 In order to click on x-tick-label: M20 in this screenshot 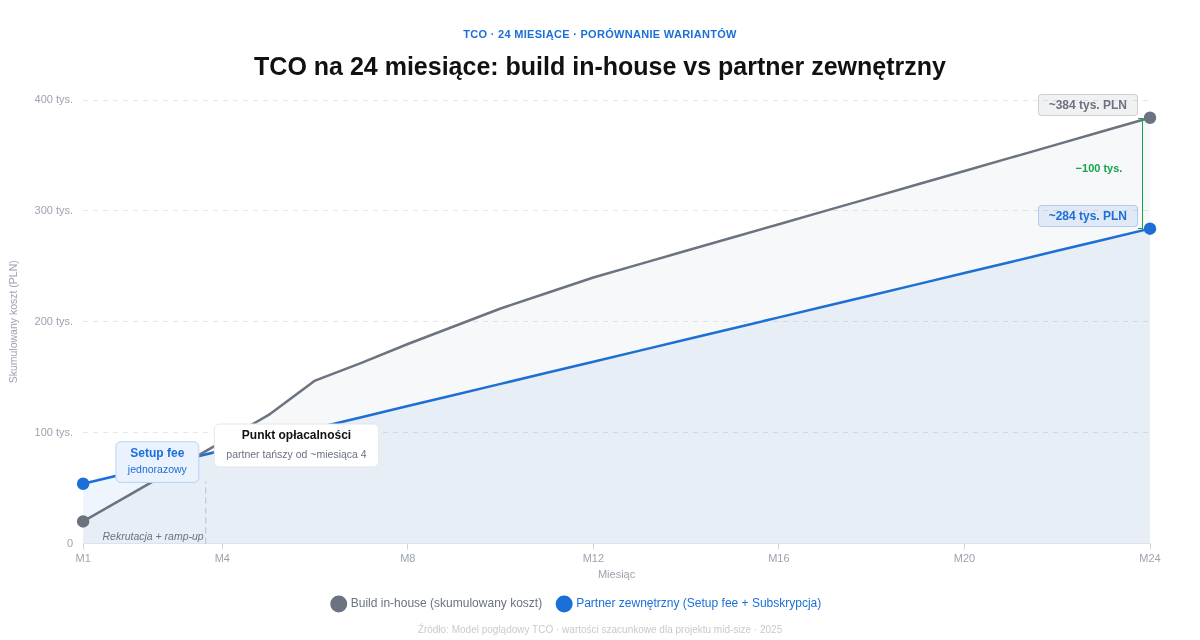, I will do `click(964, 558)`.